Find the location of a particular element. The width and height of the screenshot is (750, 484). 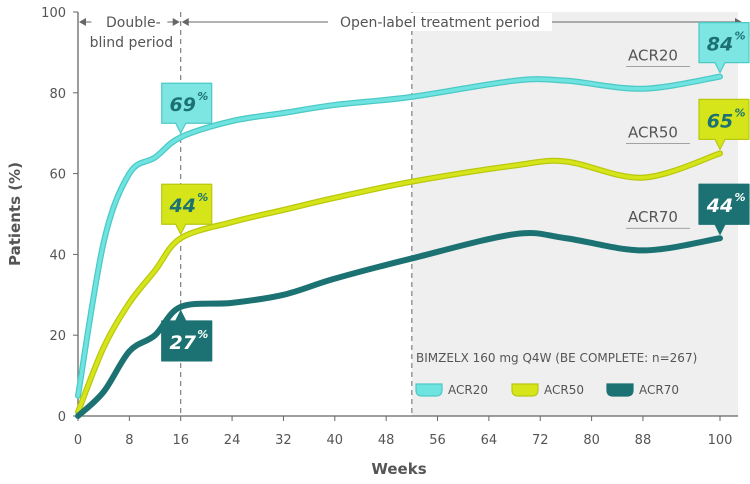

x-tick-label: 8 is located at coordinates (129, 440).